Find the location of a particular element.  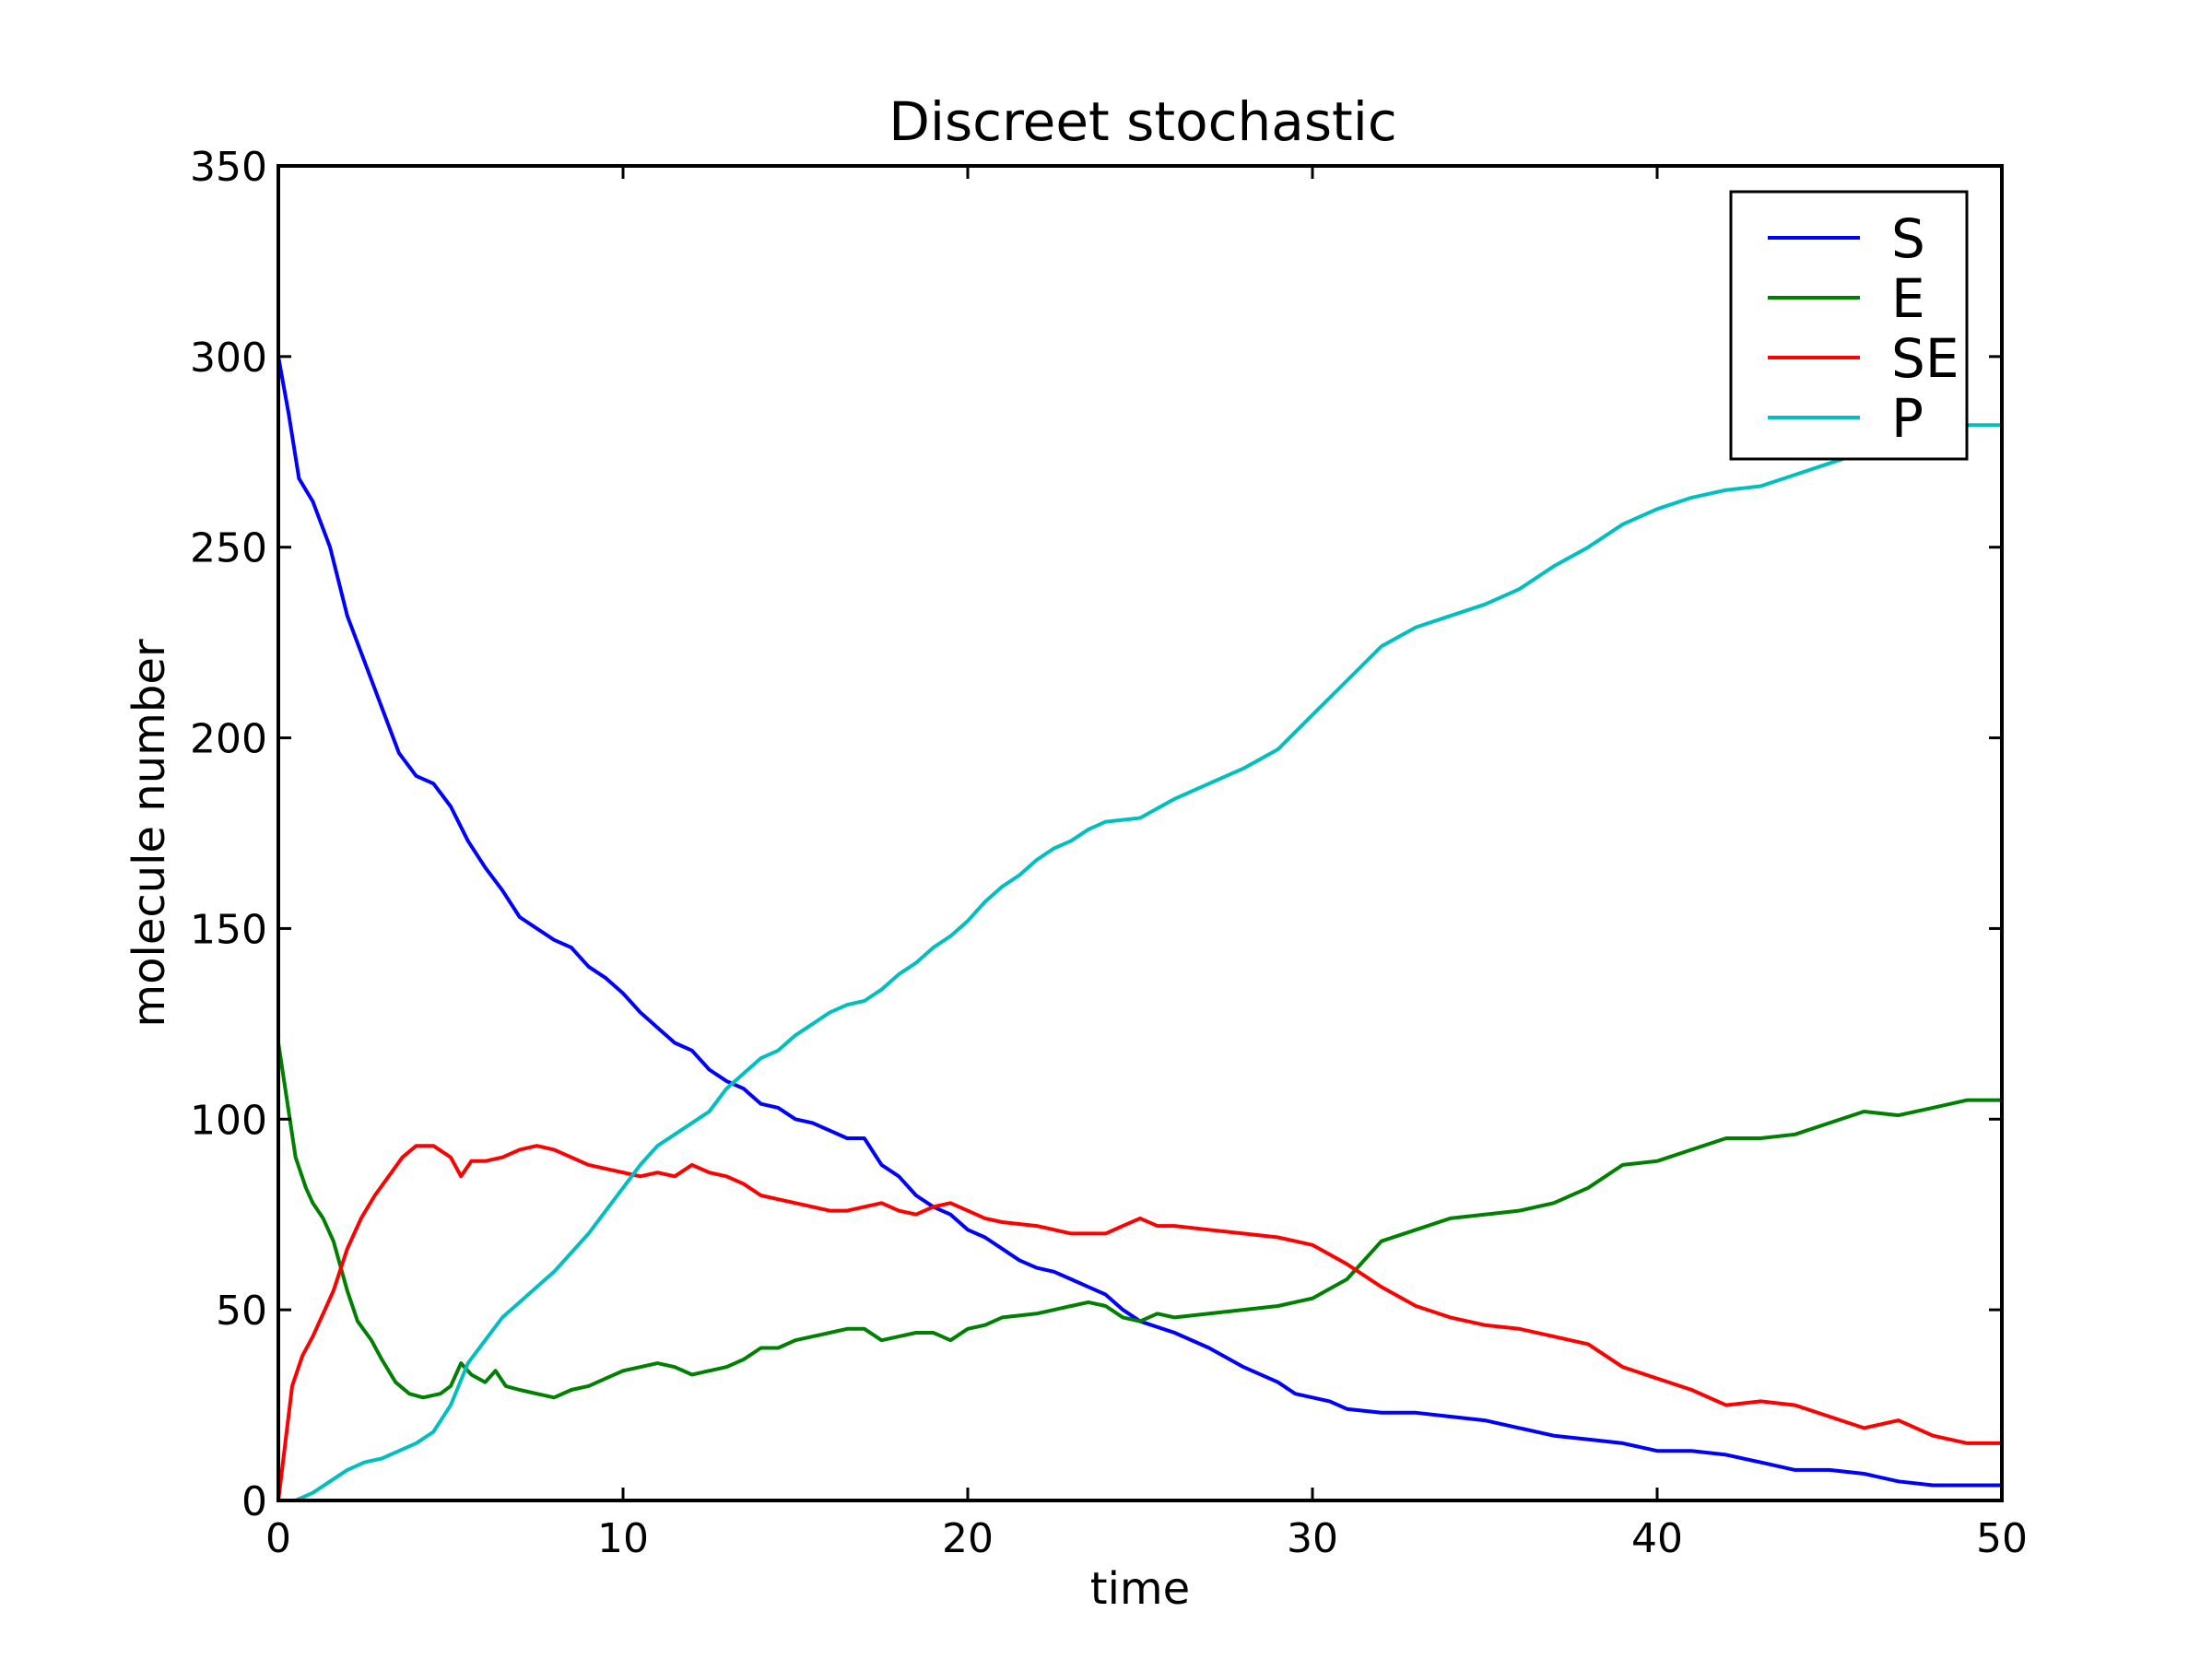

x-tick-label: 40 is located at coordinates (1657, 1538).